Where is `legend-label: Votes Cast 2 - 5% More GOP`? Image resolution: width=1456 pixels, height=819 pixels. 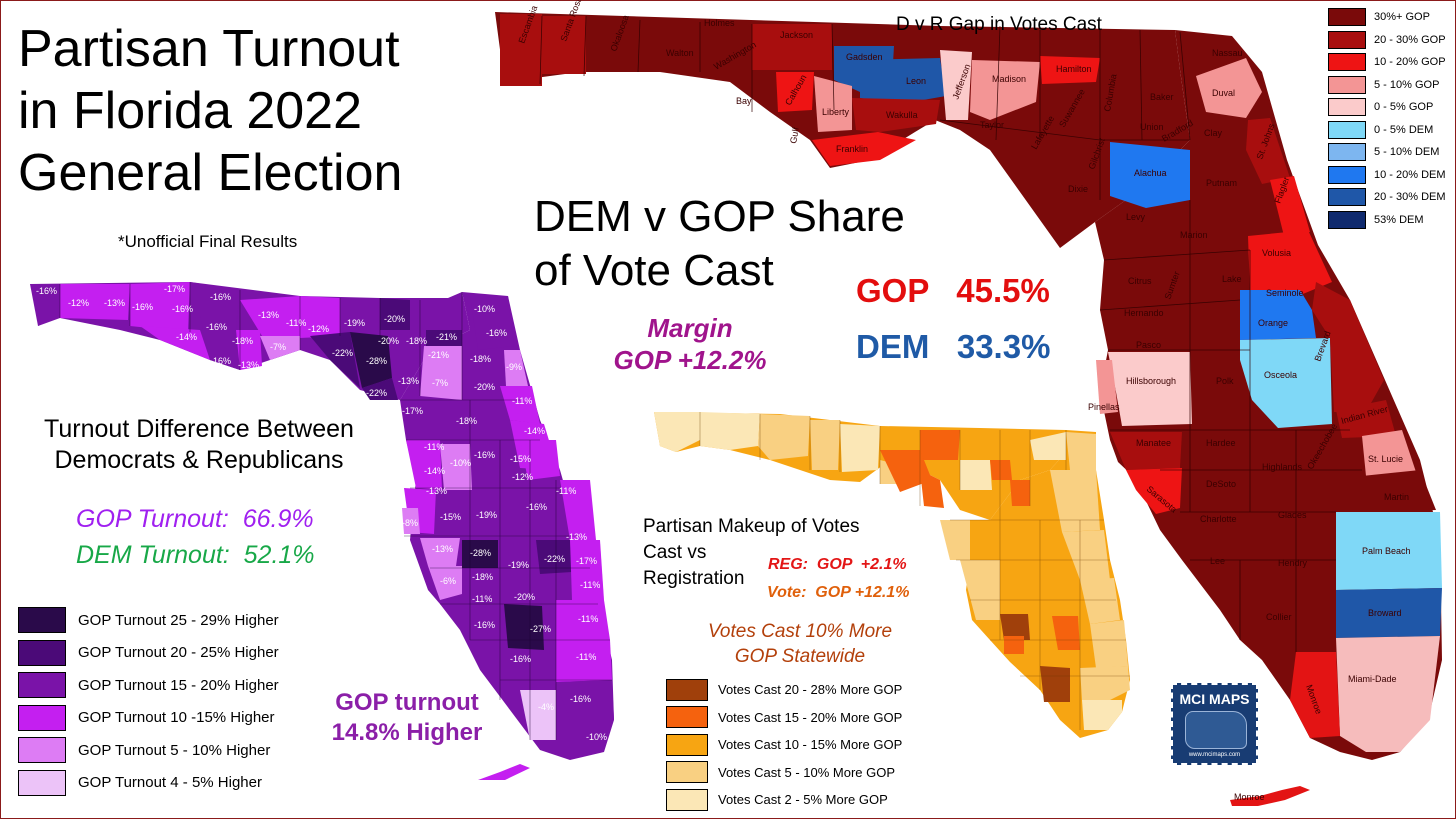 legend-label: Votes Cast 2 - 5% More GOP is located at coordinates (803, 800).